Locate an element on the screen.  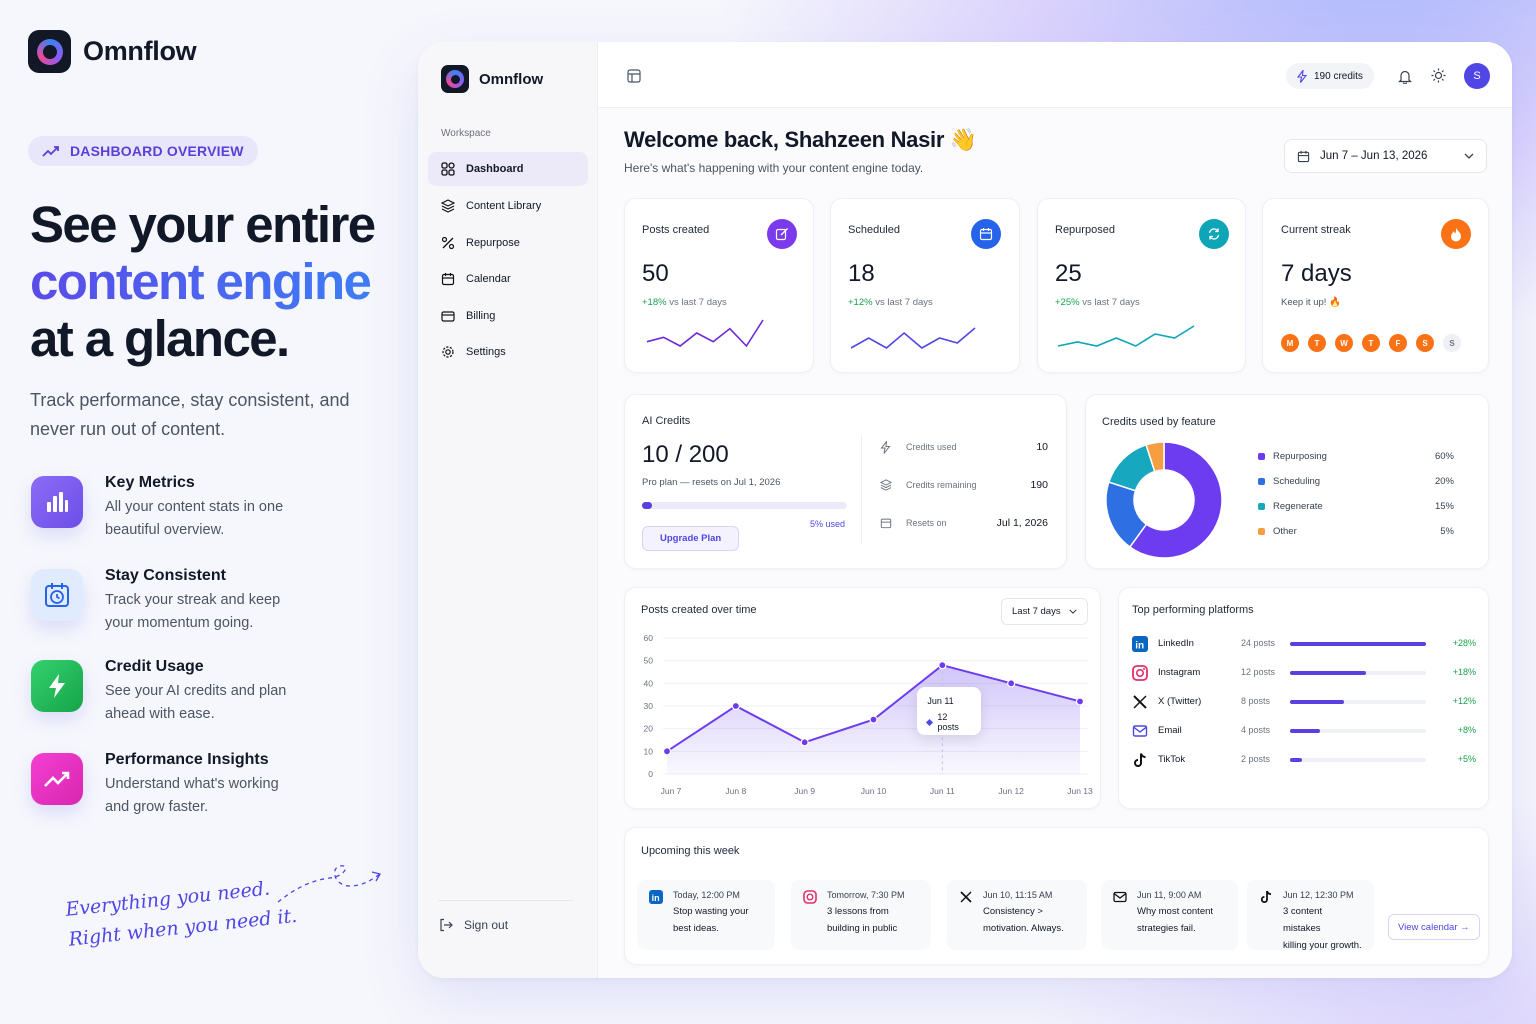
sparkline is located at coordinates (705, 333).